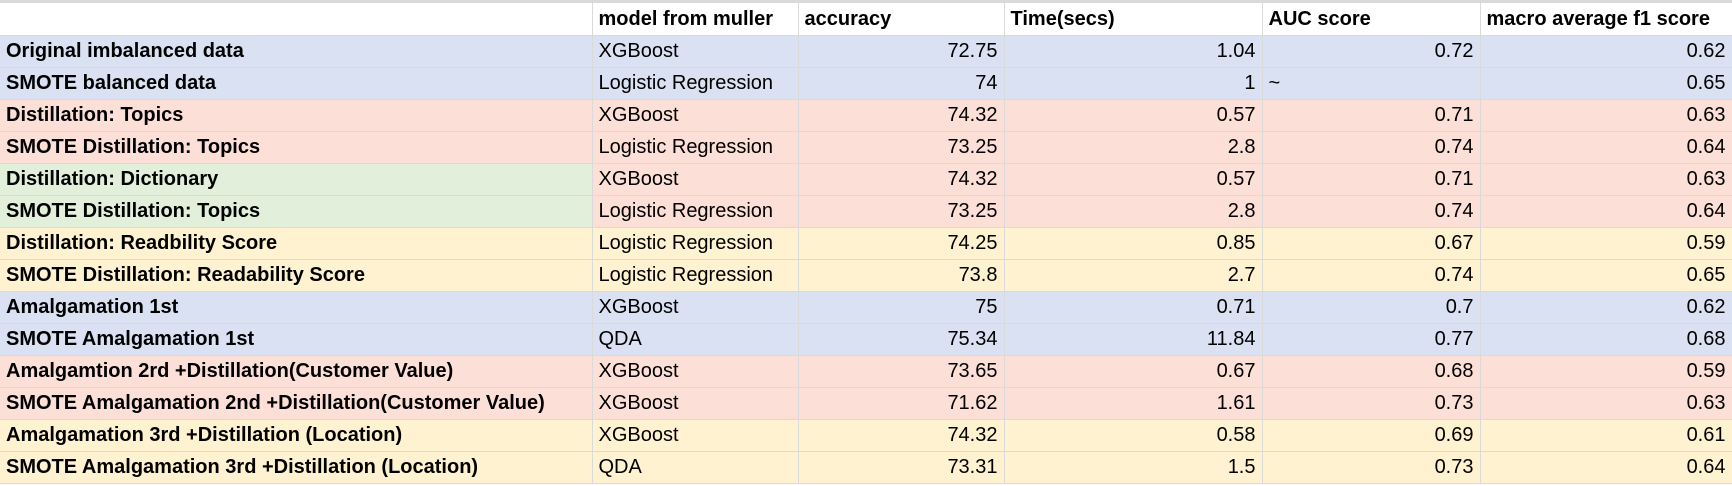 The width and height of the screenshot is (1732, 486). What do you see at coordinates (296, 18) in the screenshot?
I see `header-cell-label` at bounding box center [296, 18].